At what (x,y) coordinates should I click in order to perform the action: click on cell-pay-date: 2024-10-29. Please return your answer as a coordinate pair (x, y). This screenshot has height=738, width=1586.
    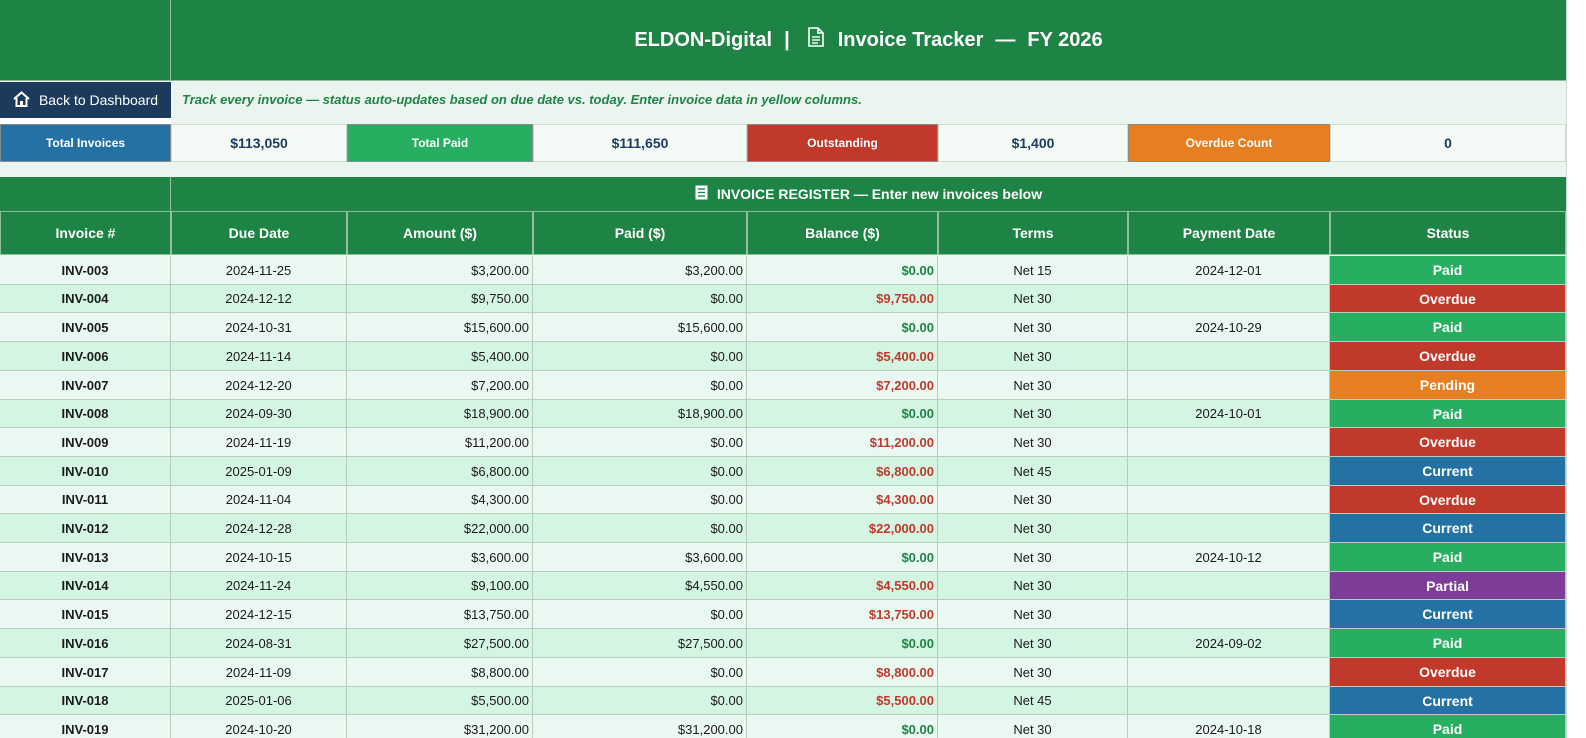
    Looking at the image, I should click on (1229, 327).